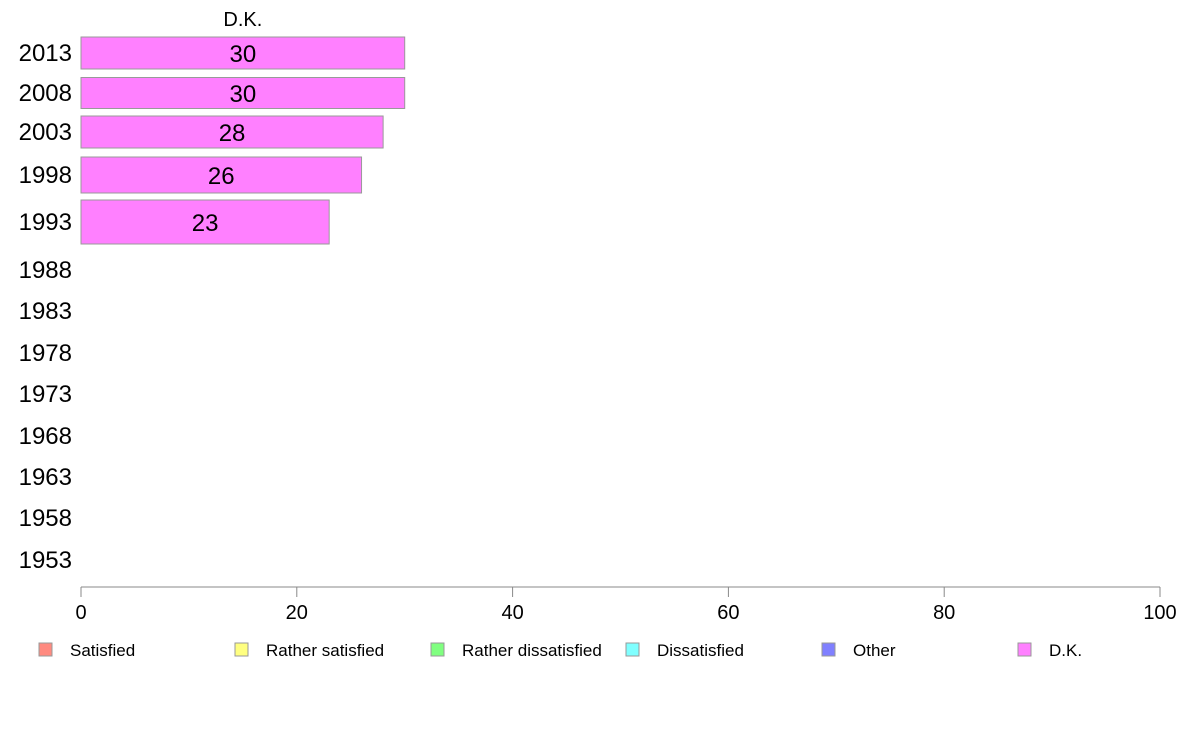 This screenshot has height=736, width=1188. I want to click on y-tick-label: 1978, so click(45, 353).